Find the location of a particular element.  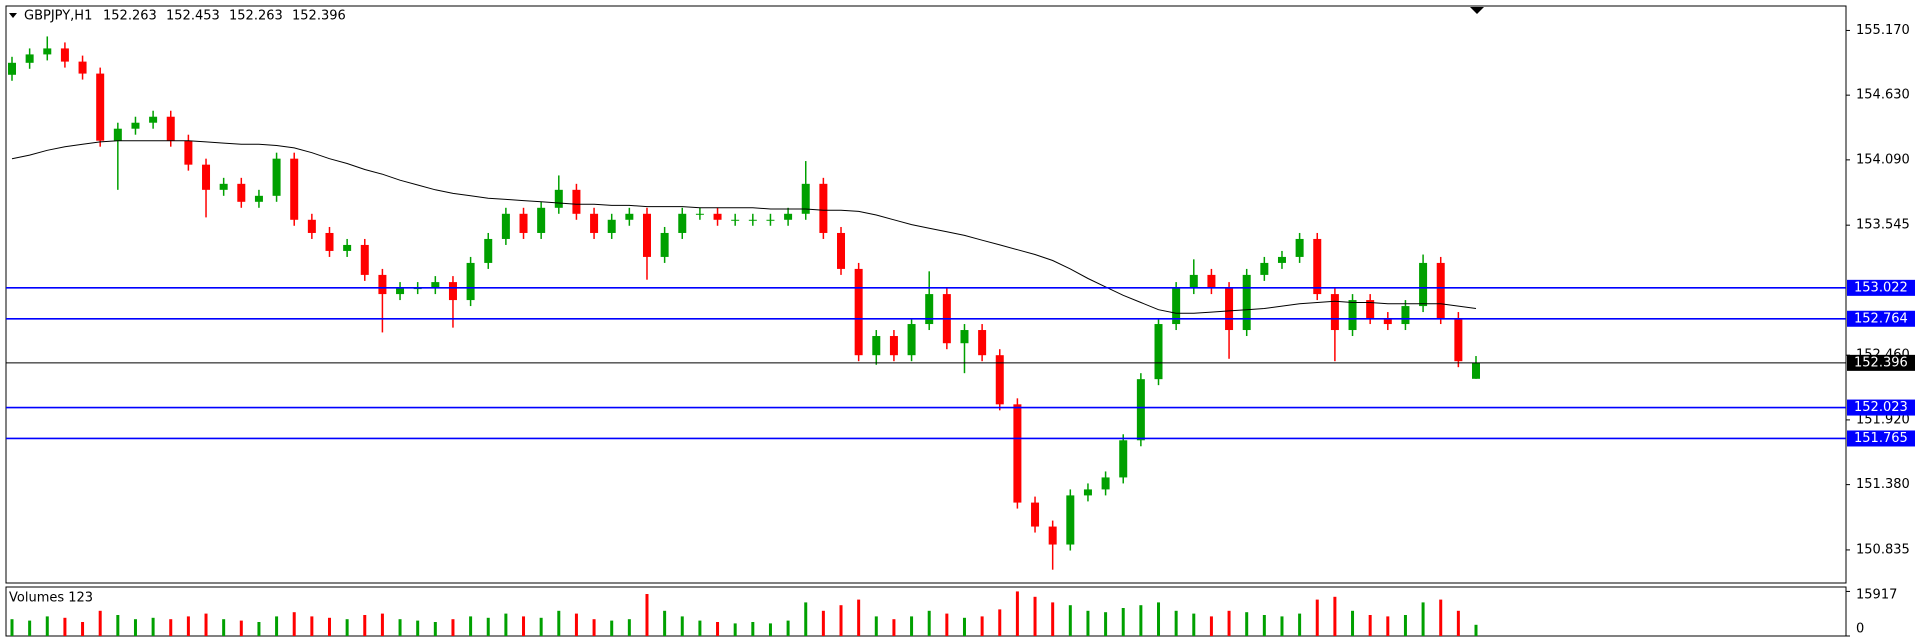

y-tick-label: 151.920 is located at coordinates (1883, 419).